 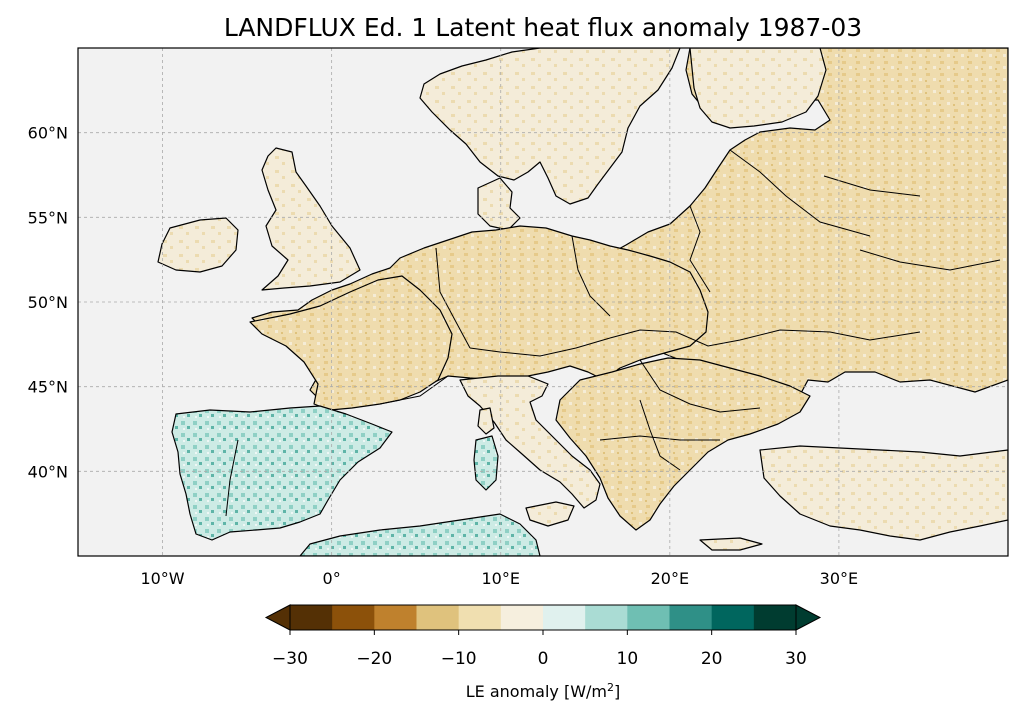 I want to click on lon-tick-label: 30°E, so click(x=839, y=578).